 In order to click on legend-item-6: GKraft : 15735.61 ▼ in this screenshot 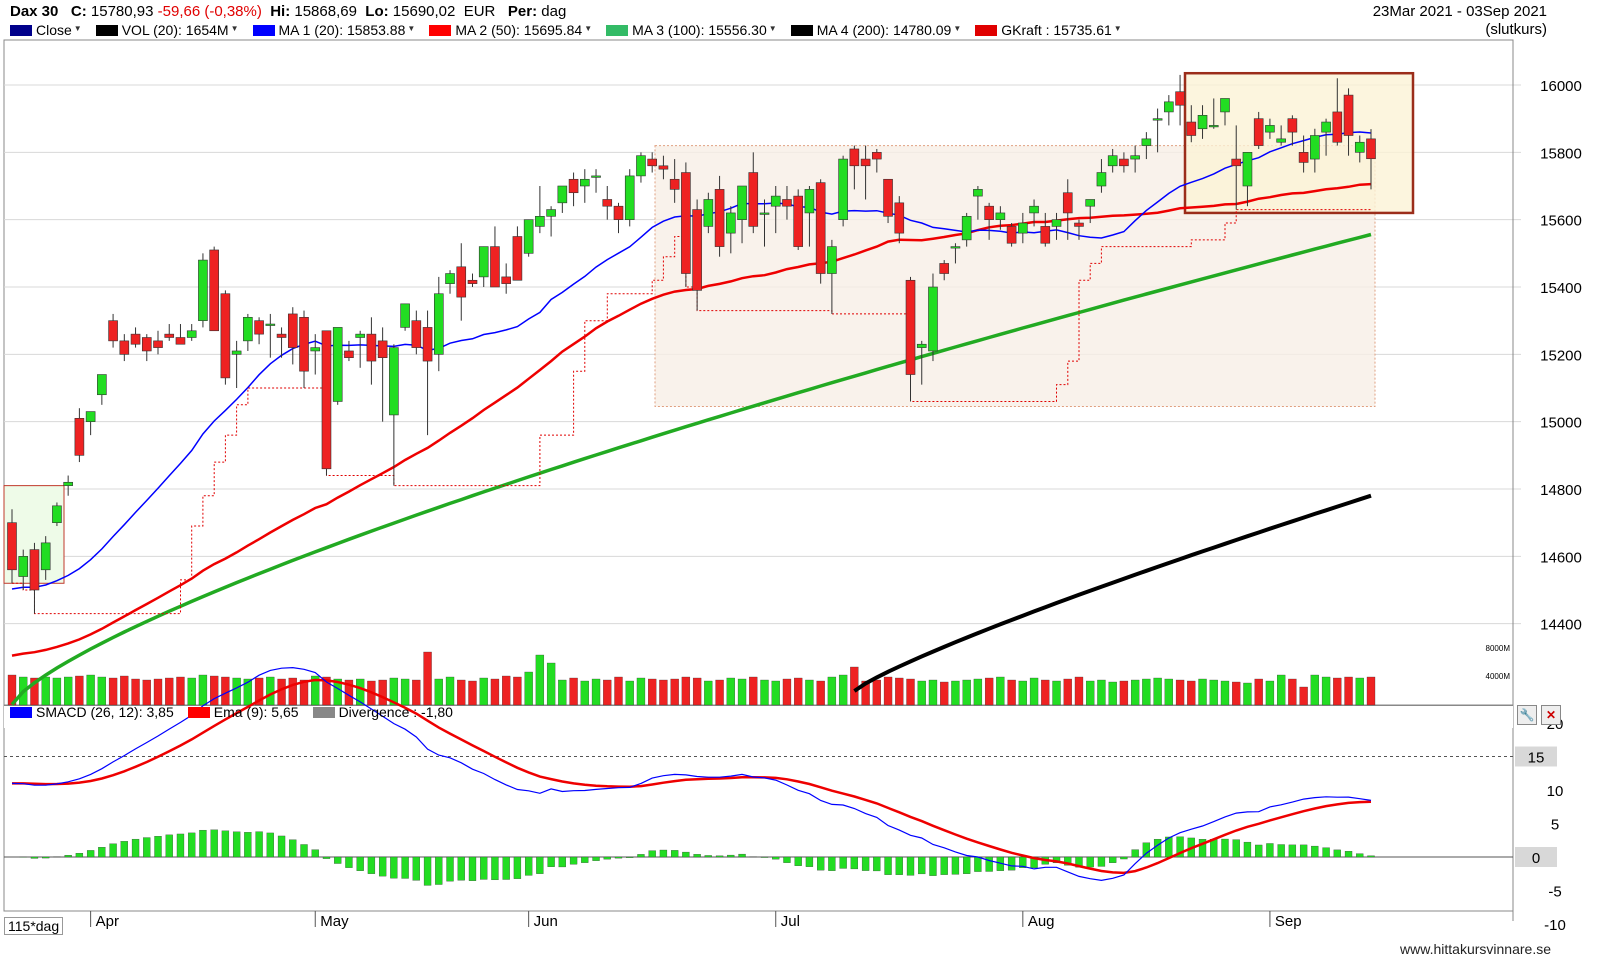, I will do `click(1048, 30)`.